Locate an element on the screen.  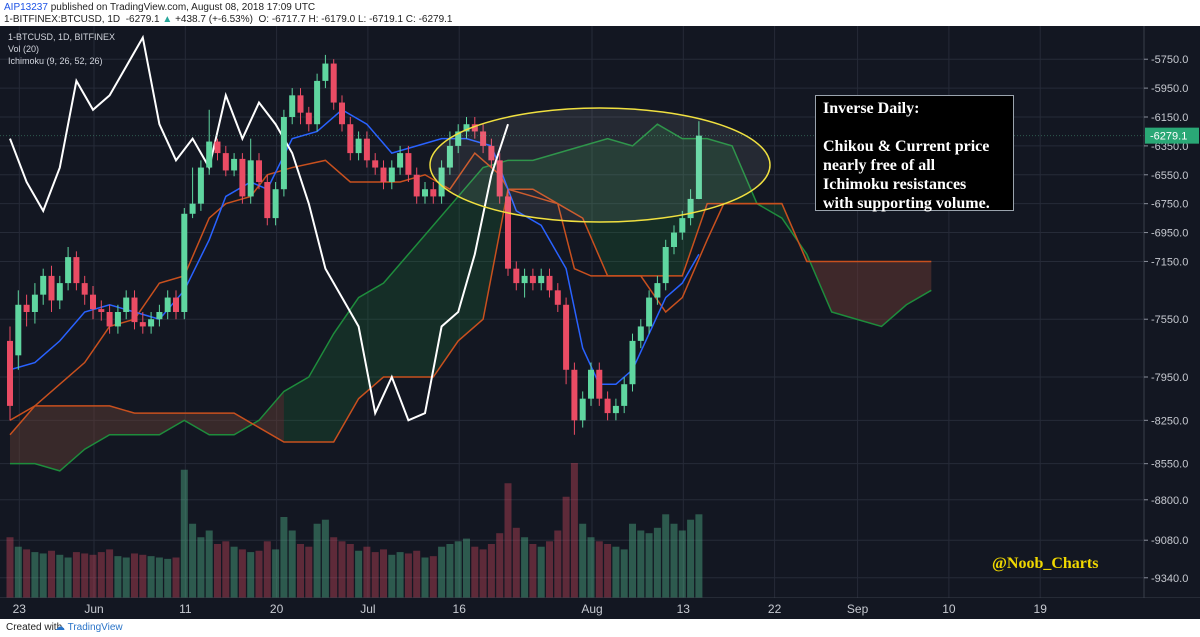
annotation-title: Inverse Daily: is located at coordinates (871, 108).